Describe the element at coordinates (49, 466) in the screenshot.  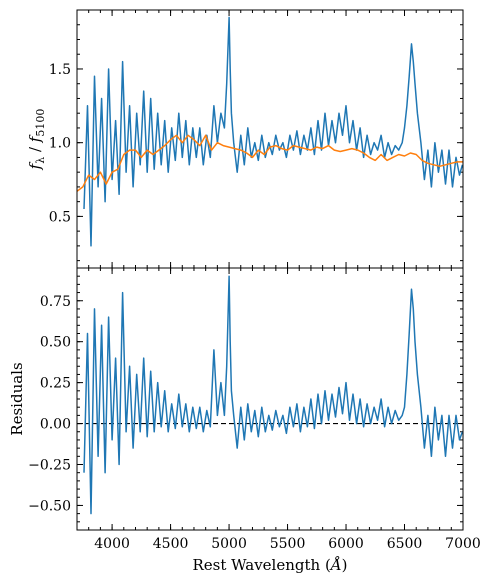
I see `y-tick-label: −0.25` at that location.